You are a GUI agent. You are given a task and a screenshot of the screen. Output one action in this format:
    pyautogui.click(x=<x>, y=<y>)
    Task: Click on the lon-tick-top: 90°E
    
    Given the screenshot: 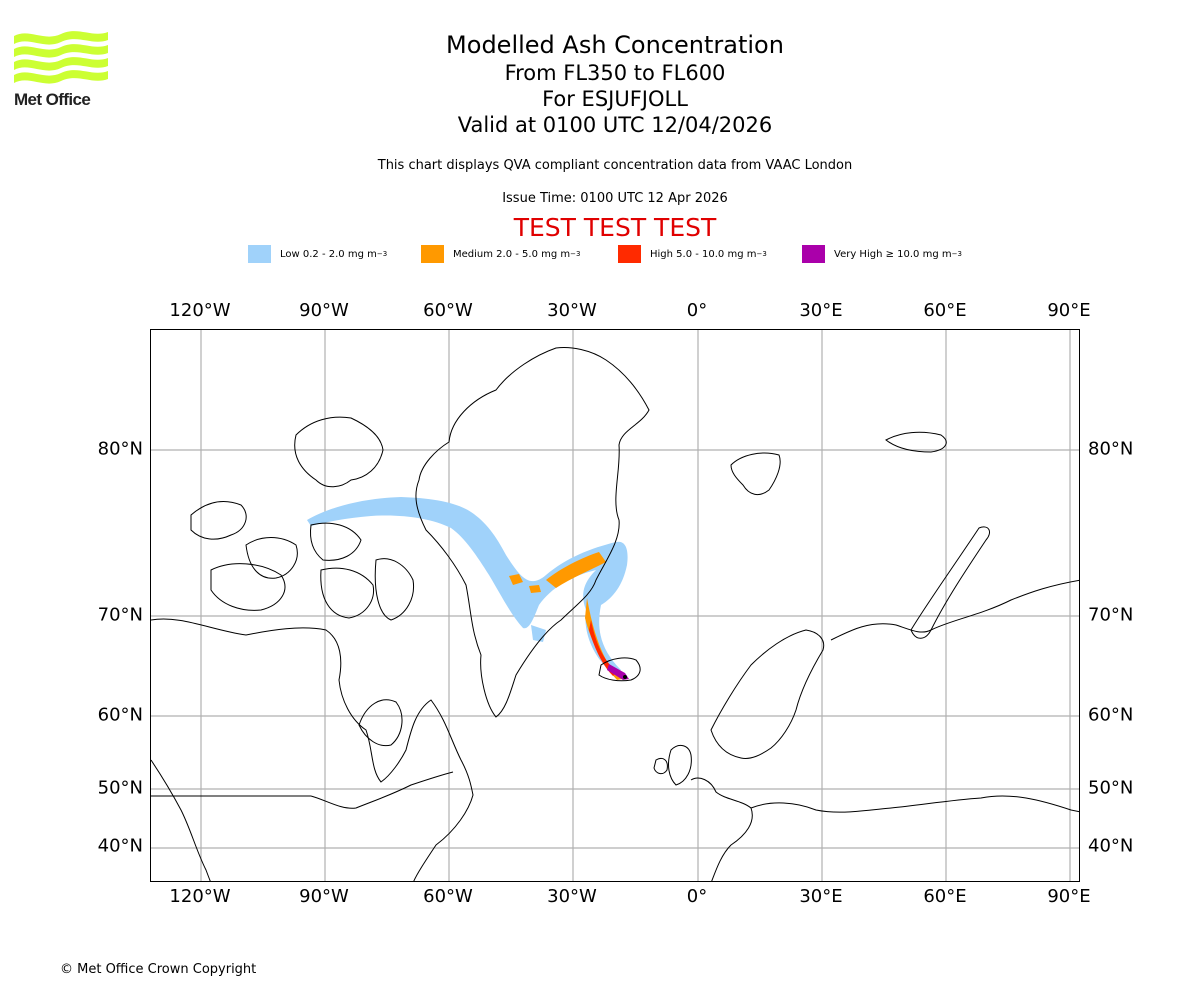 What is the action you would take?
    pyautogui.click(x=1069, y=310)
    